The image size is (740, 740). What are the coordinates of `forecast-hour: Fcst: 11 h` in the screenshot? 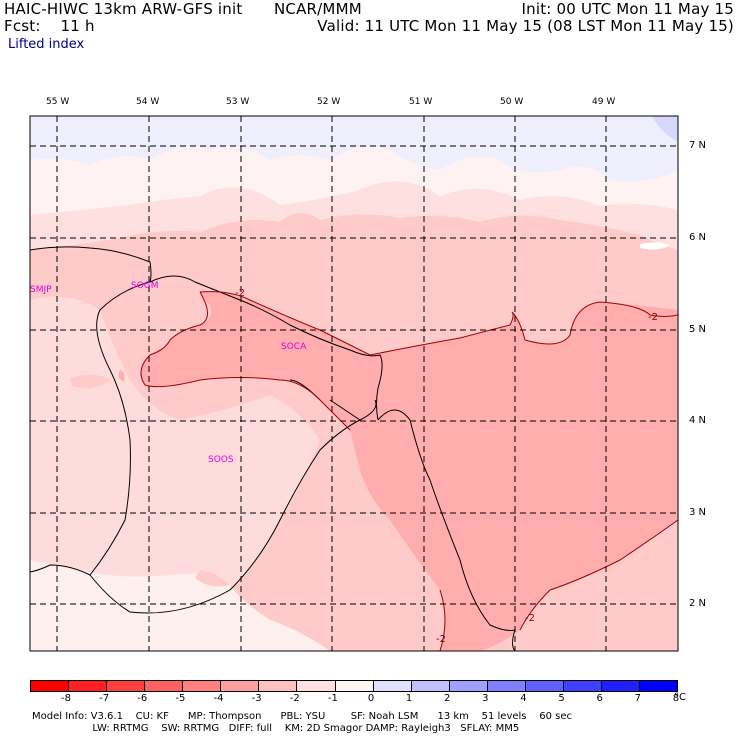 It's located at (49, 26).